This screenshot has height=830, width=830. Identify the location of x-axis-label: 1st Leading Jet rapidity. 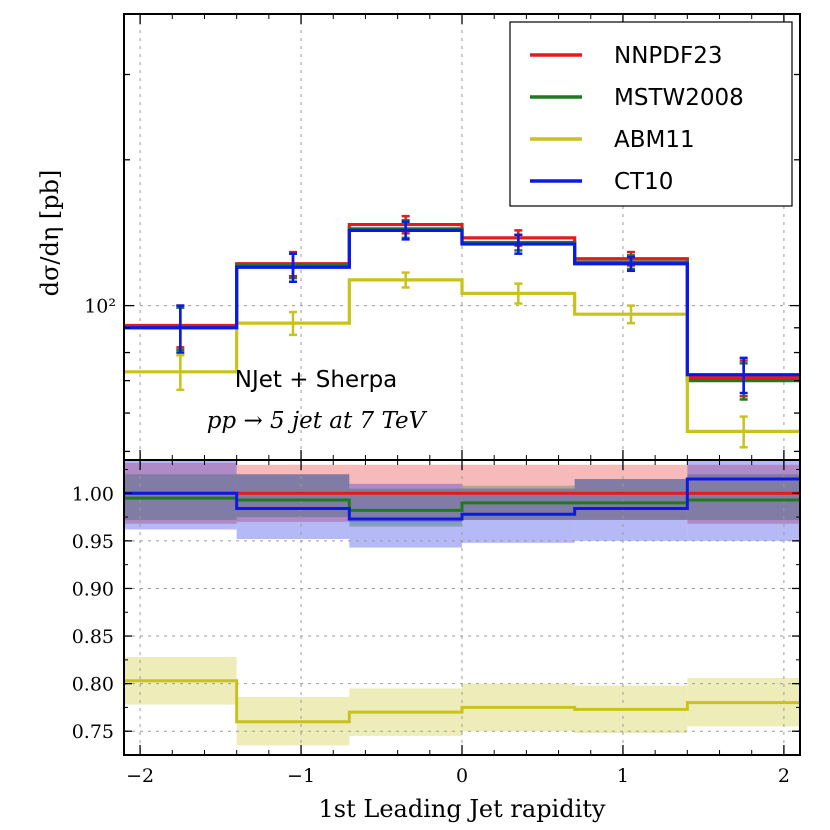
(462, 809).